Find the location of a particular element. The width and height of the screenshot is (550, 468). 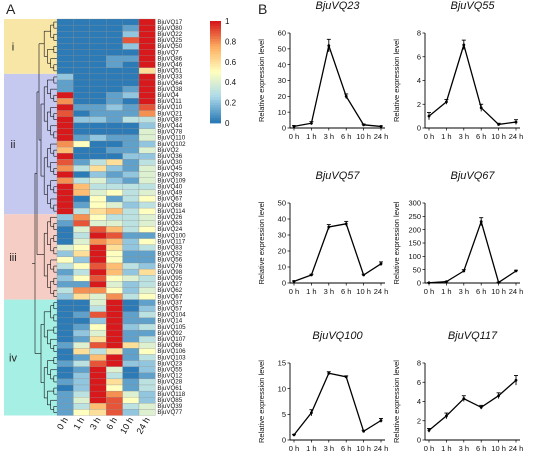

gene-label: BjuVQ25 is located at coordinates (169, 40).